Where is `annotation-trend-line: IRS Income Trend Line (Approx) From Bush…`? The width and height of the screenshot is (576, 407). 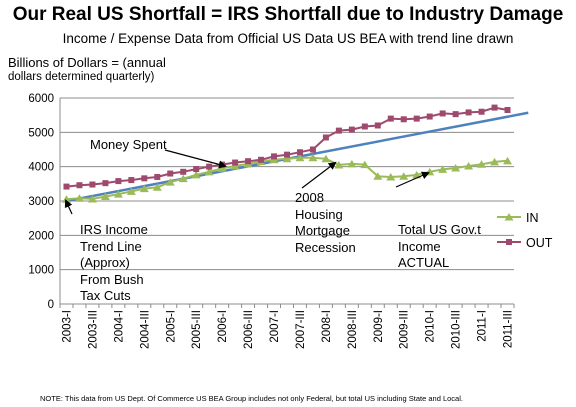 annotation-trend-line: IRS Income Trend Line (Approx) From Bush… is located at coordinates (114, 262).